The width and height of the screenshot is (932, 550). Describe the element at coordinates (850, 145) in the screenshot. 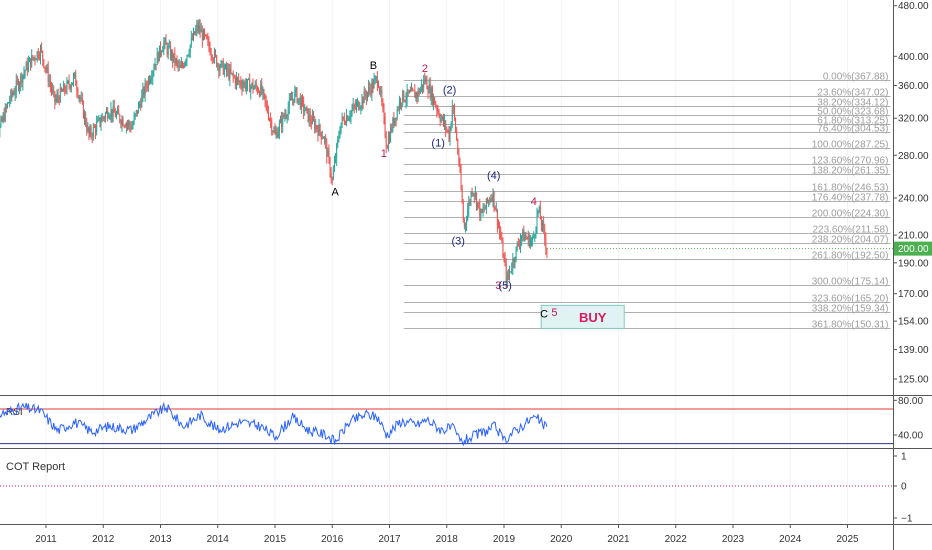

I see `fib-level-label: 100.00%(287.25)` at that location.